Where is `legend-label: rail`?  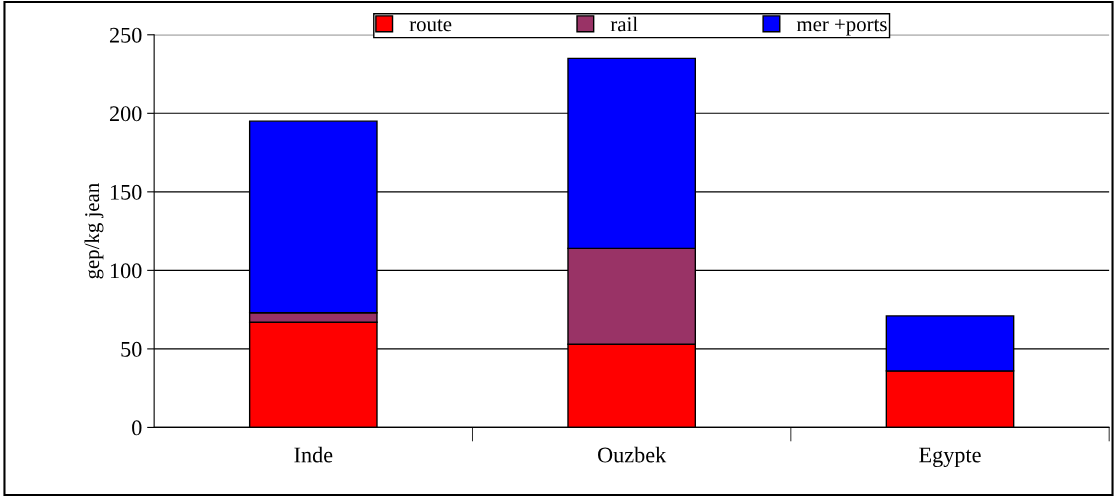 legend-label: rail is located at coordinates (624, 24).